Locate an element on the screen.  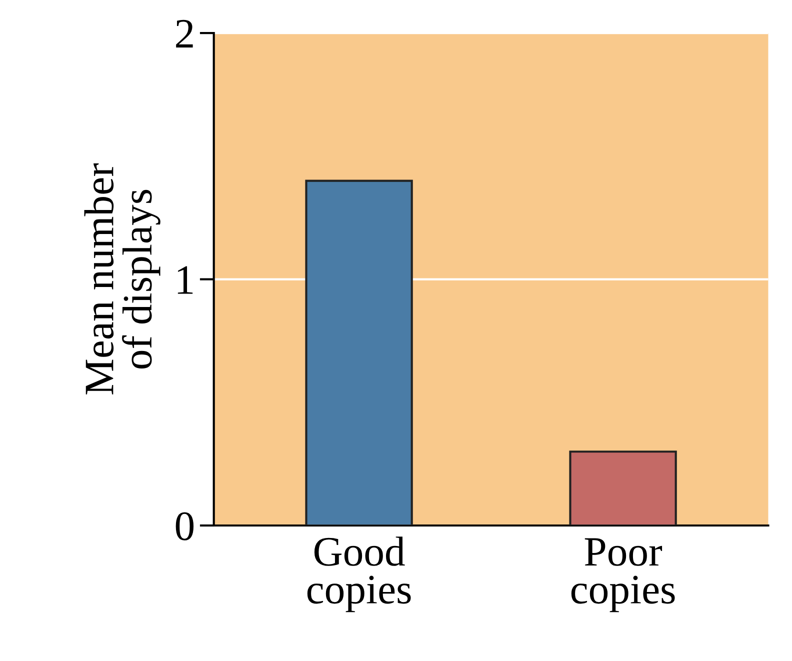
y-tick-label: 1 is located at coordinates (185, 280).